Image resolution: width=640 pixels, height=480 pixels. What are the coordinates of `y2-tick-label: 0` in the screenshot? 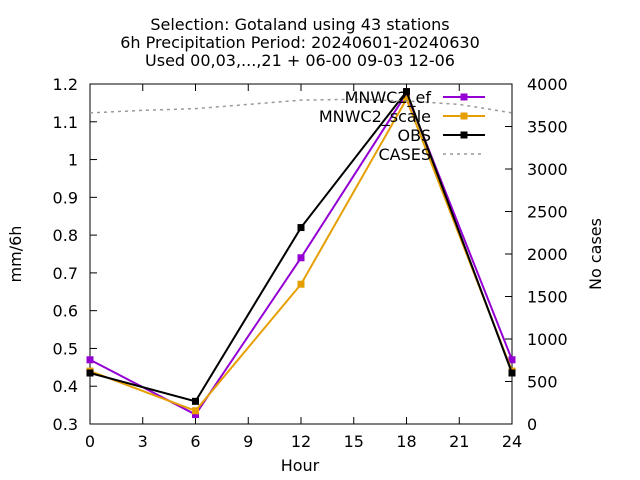 It's located at (532, 424).